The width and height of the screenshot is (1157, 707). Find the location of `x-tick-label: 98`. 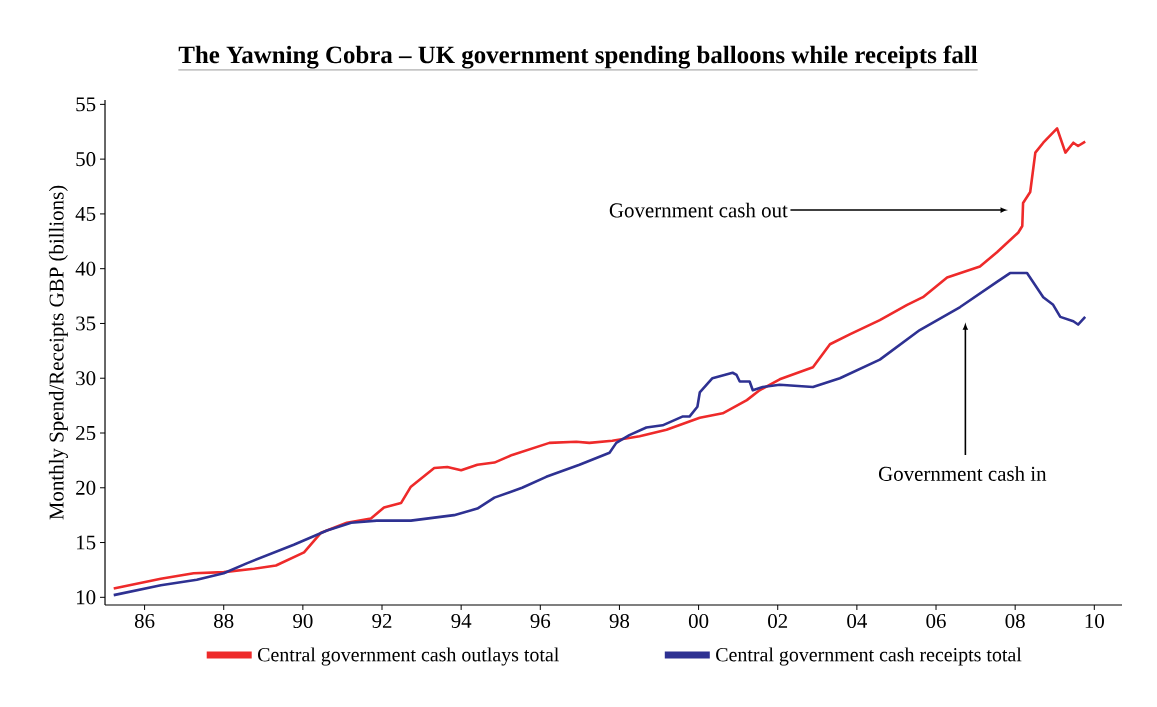

x-tick-label: 98 is located at coordinates (619, 621).